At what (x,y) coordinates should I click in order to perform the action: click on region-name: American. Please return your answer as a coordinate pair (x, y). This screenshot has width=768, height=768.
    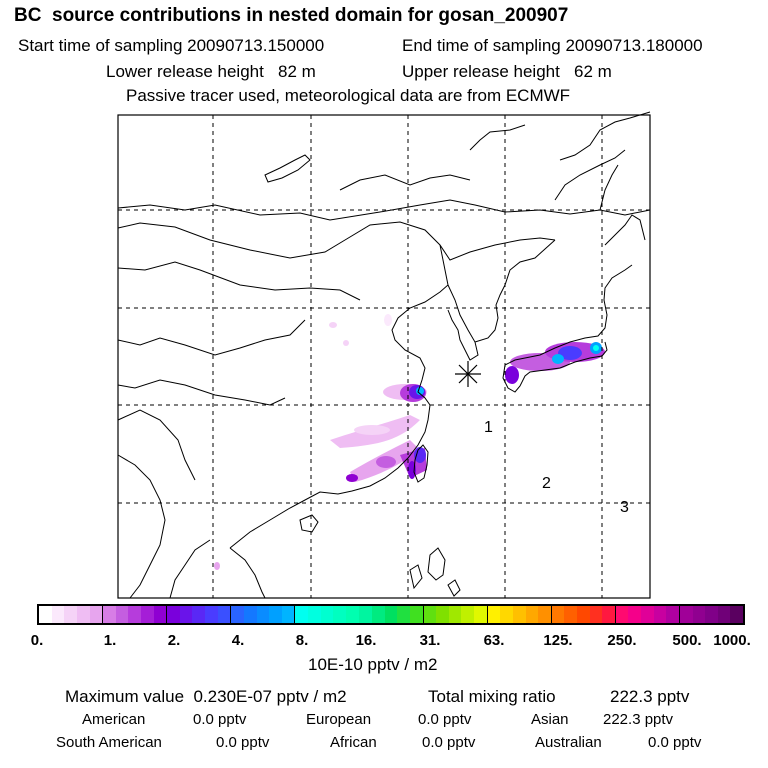
    Looking at the image, I should click on (114, 719).